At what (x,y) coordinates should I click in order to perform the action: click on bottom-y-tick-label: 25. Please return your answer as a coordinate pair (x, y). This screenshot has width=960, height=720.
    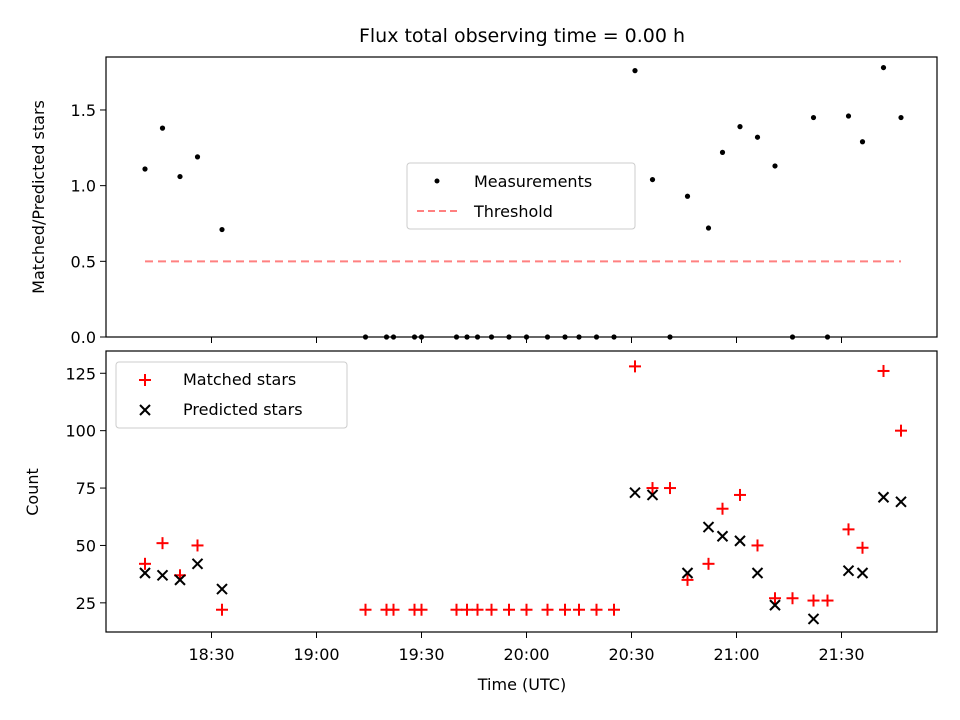
    Looking at the image, I should click on (86, 603).